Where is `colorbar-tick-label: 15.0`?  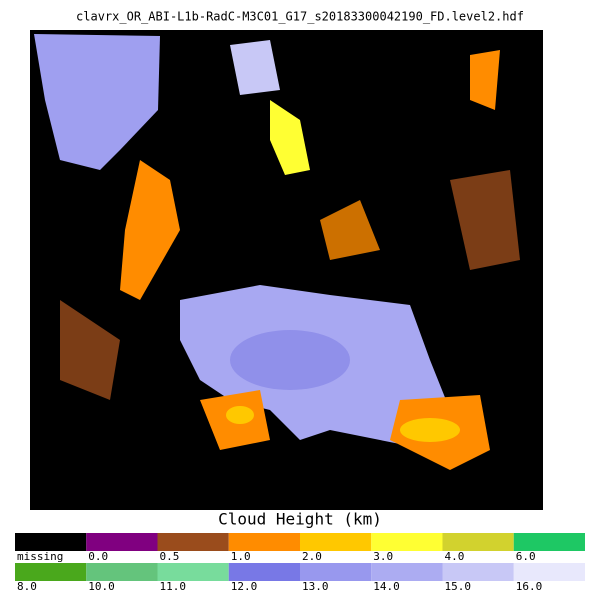 colorbar-tick-label: 15.0 is located at coordinates (458, 586).